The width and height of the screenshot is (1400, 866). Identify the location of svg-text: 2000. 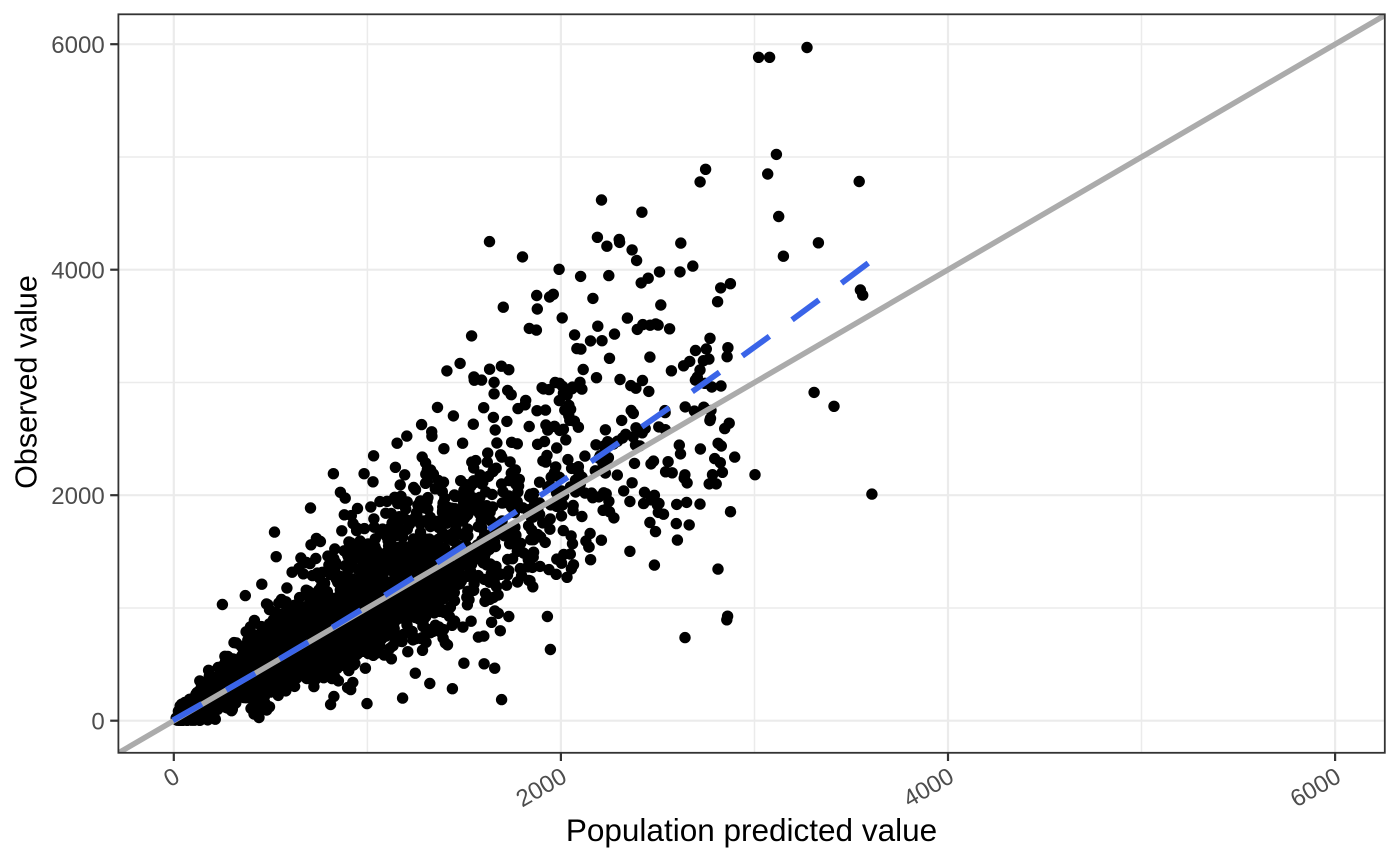
(77, 496).